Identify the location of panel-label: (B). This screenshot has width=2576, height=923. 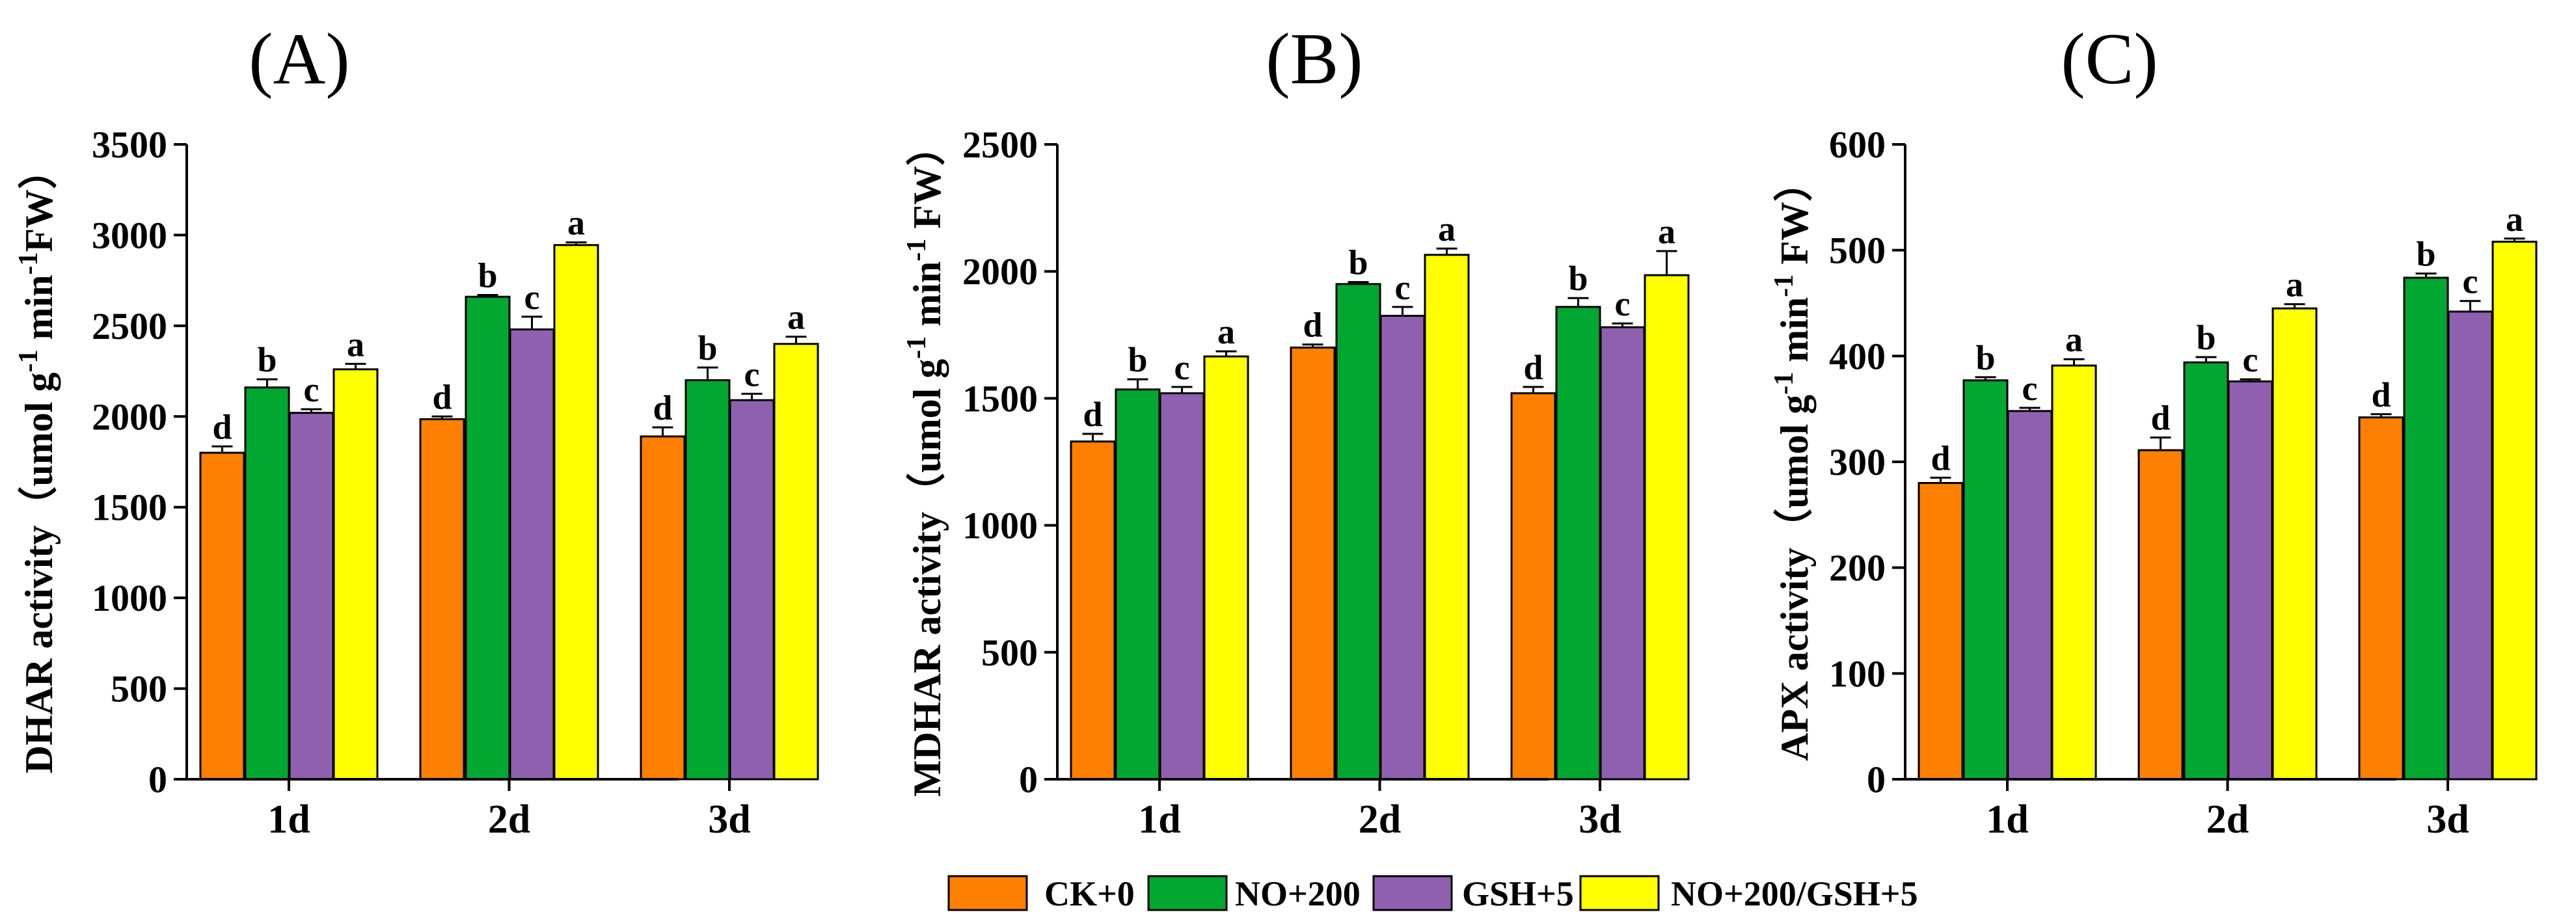
(1314, 59).